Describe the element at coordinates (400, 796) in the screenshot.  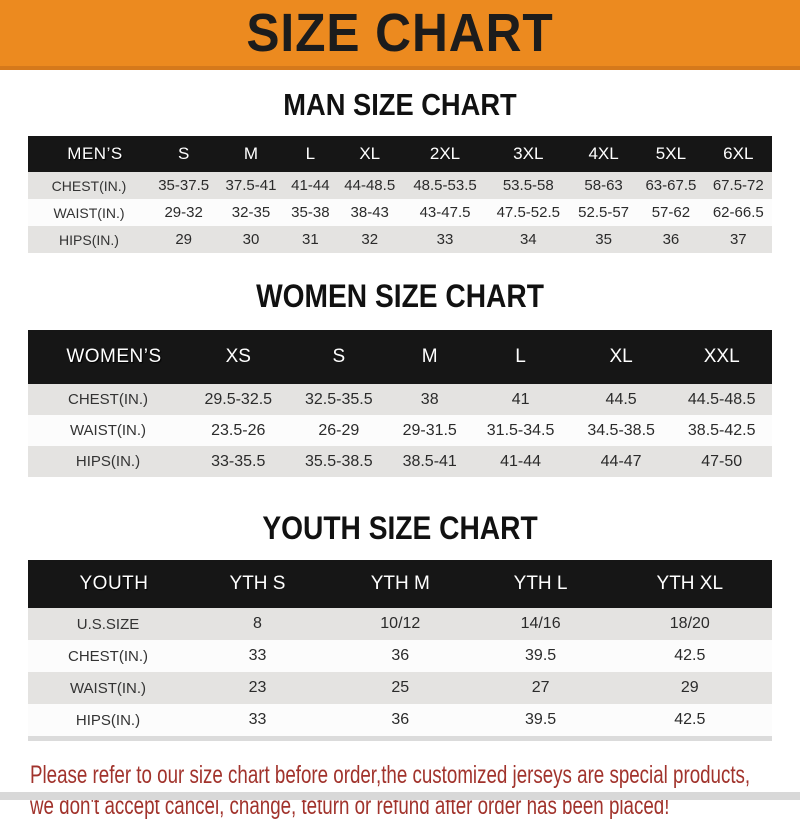
I see `bottom-edge-strip` at that location.